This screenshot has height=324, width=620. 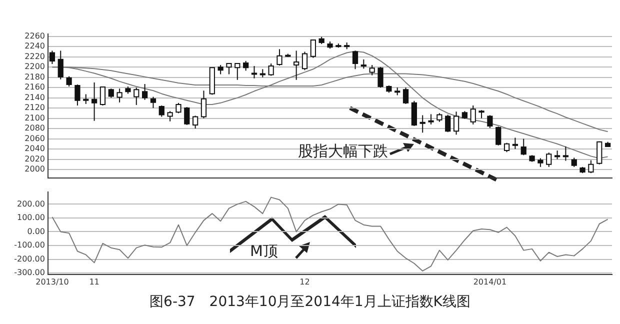 What do you see at coordinates (34, 77) in the screenshot?
I see `y-tick-label: 2180` at bounding box center [34, 77].